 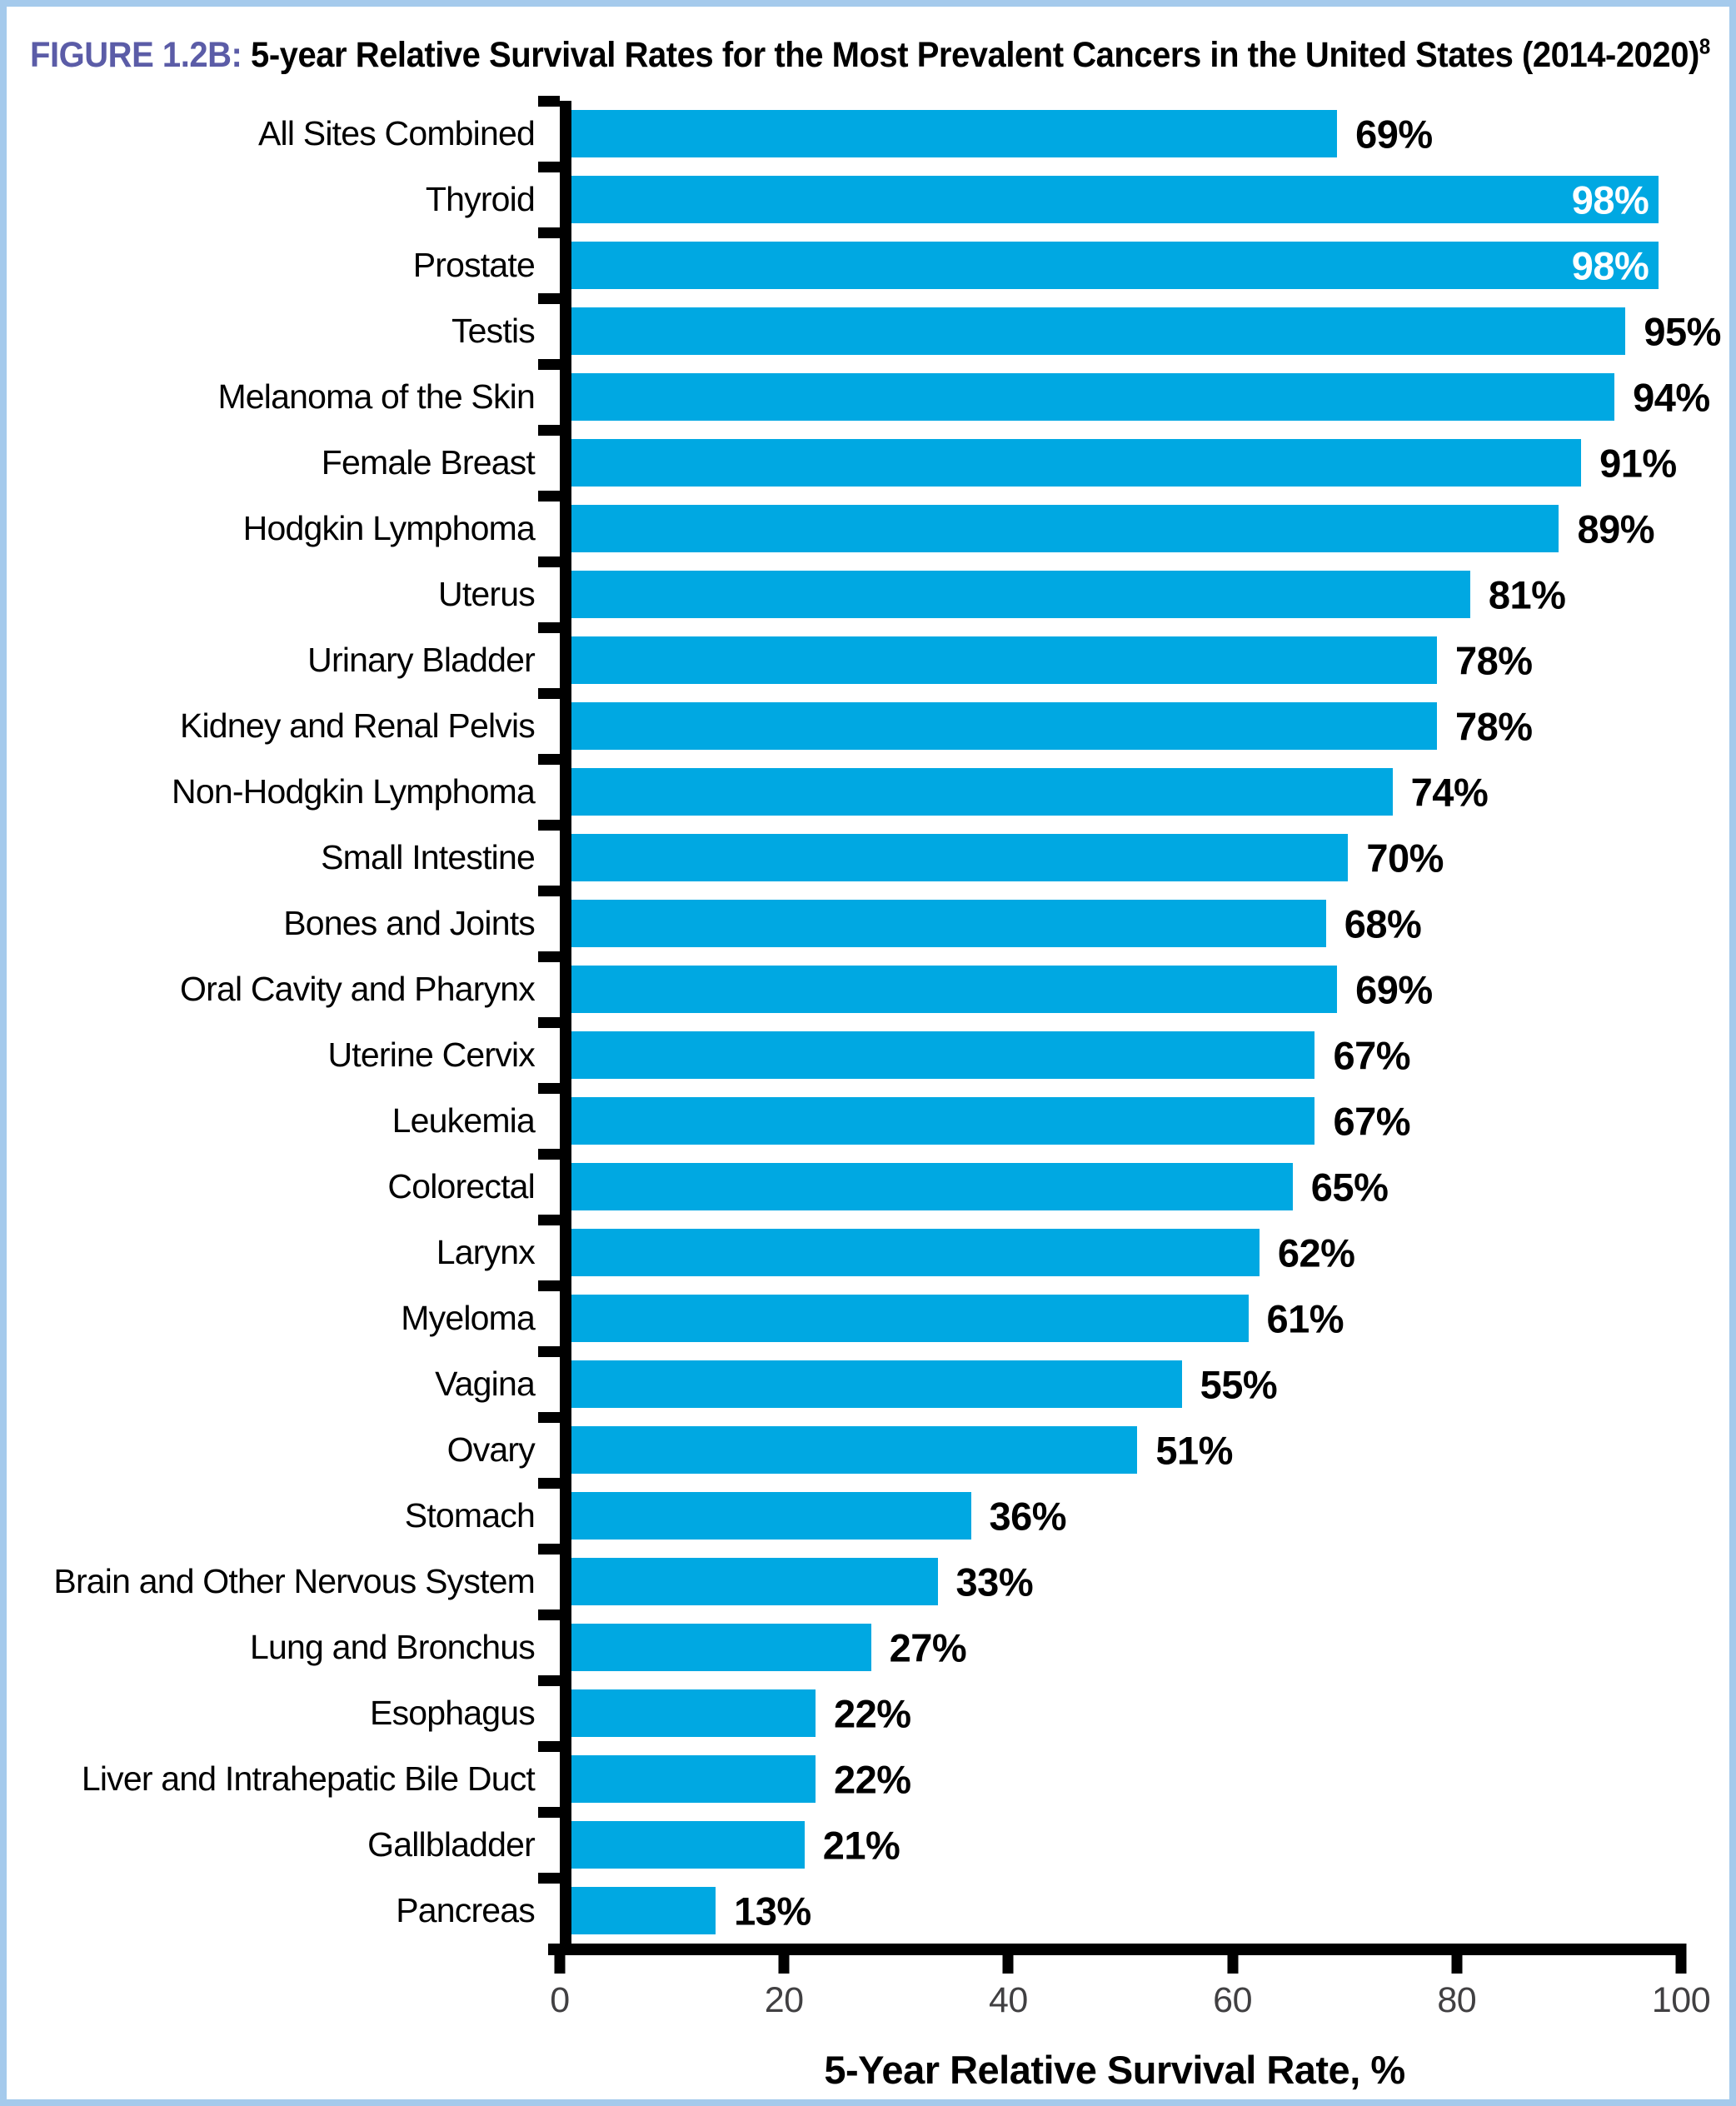 I want to click on bar-row: Melanoma of the Skin 94%, so click(x=868, y=394).